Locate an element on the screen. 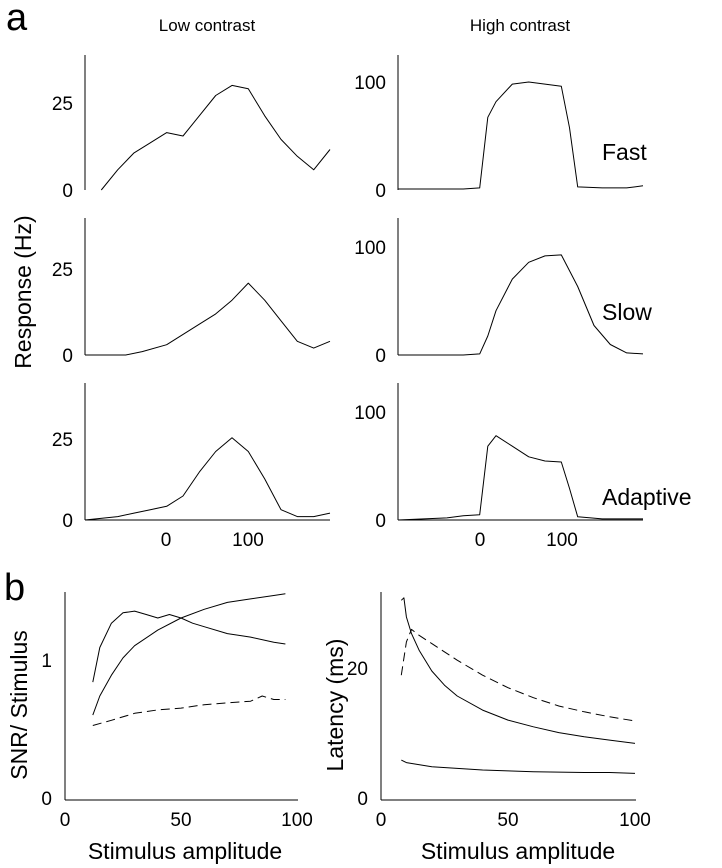 Image resolution: width=722 pixels, height=868 pixels. col-title-high: High contrast is located at coordinates (520, 25).